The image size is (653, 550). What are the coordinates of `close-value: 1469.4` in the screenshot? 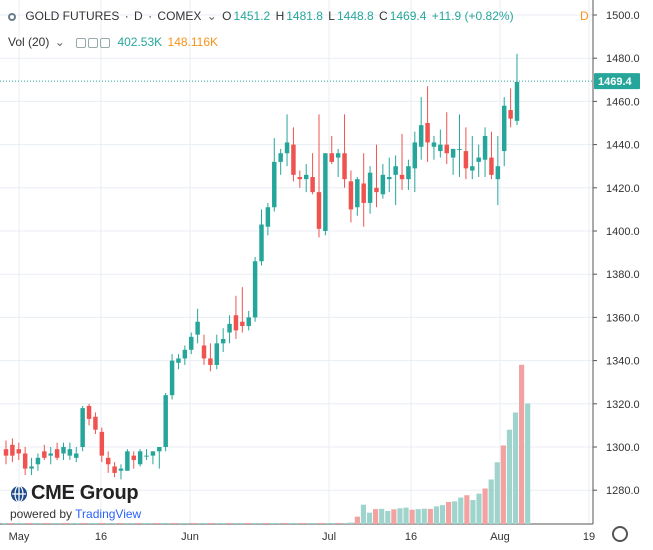 It's located at (408, 16).